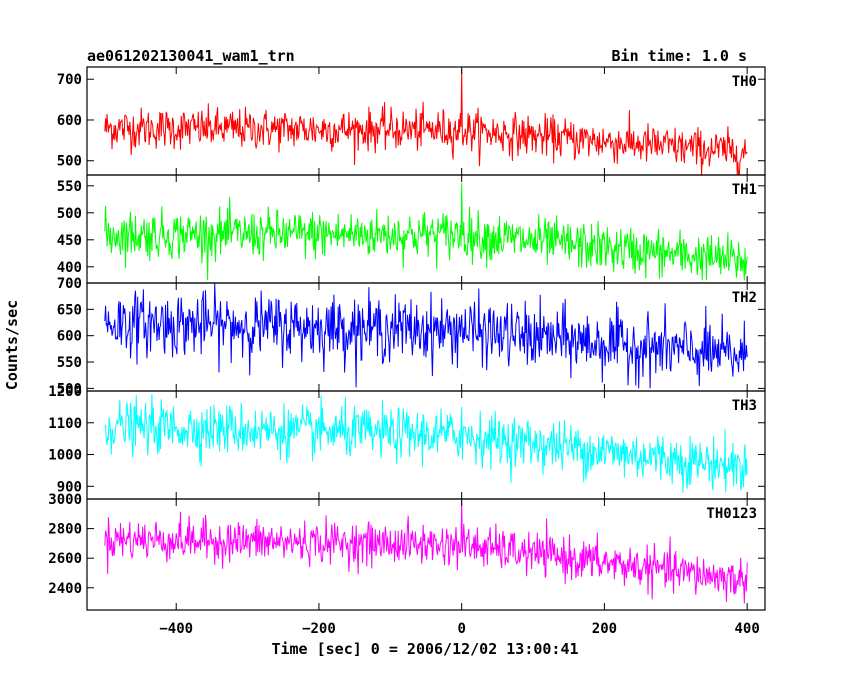  I want to click on y-tick-label: 2400, so click(65, 589).